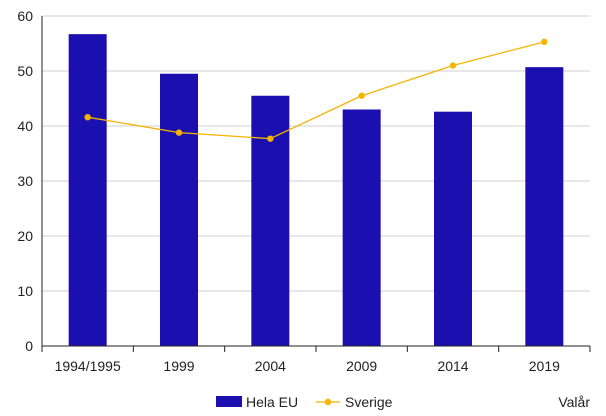  Describe the element at coordinates (272, 402) in the screenshot. I see `legend-label-hela-eu: Hela EU` at that location.